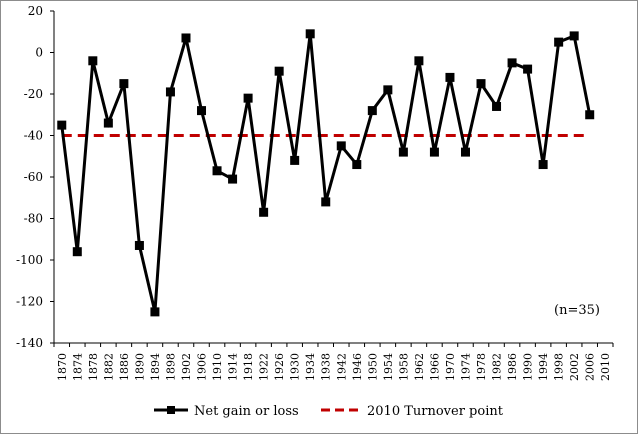  What do you see at coordinates (419, 367) in the screenshot?
I see `x-tick-label: 1962` at bounding box center [419, 367].